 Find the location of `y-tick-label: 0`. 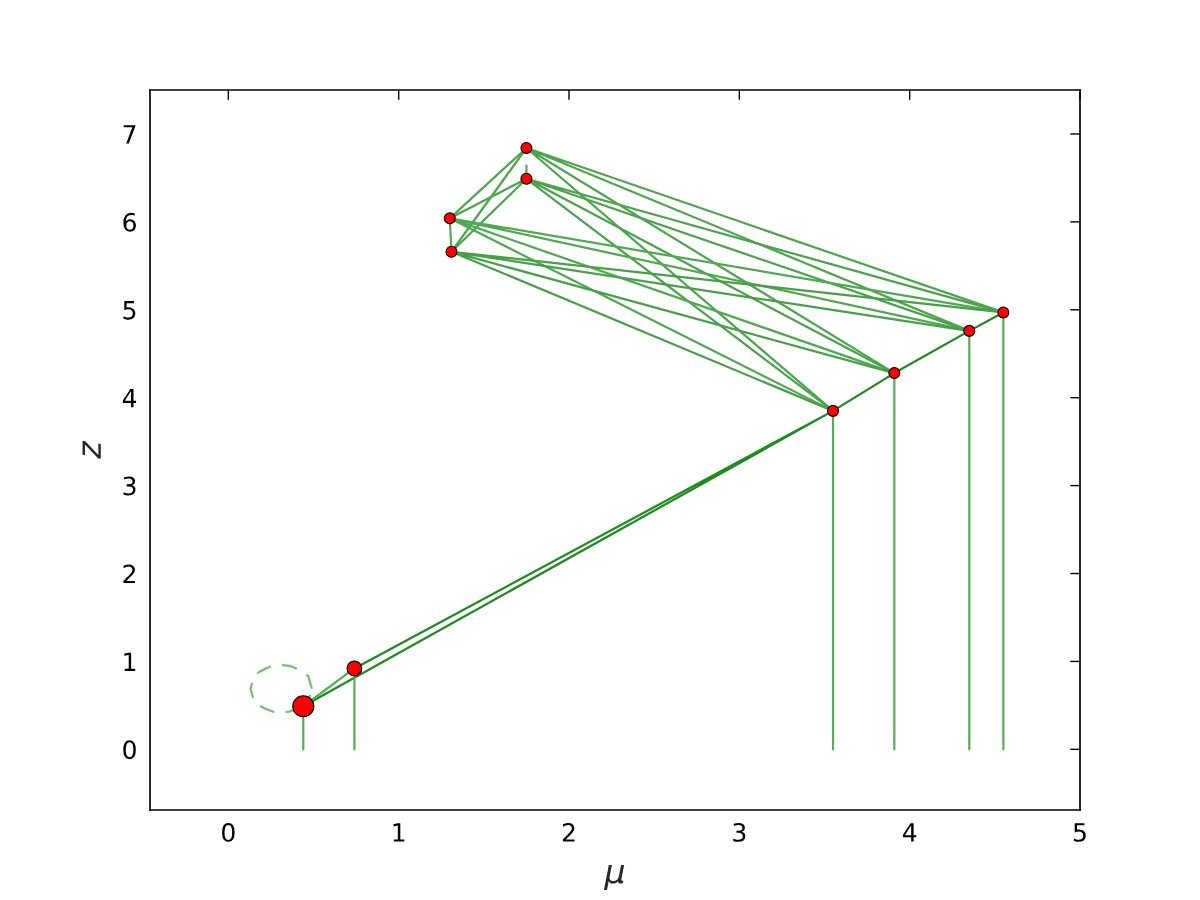

y-tick-label: 0 is located at coordinates (129, 750).